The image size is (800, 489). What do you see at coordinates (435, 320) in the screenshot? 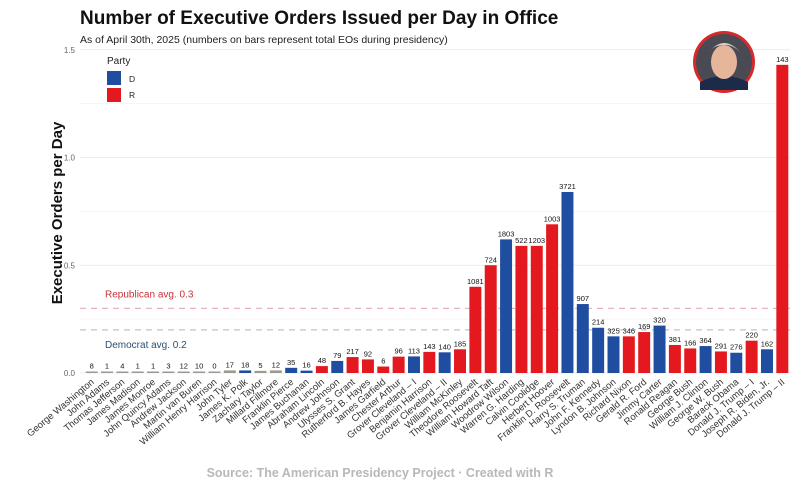
I see `reference-lines: Republican avg. 0.3 Democrat avg. 0.2` at bounding box center [435, 320].